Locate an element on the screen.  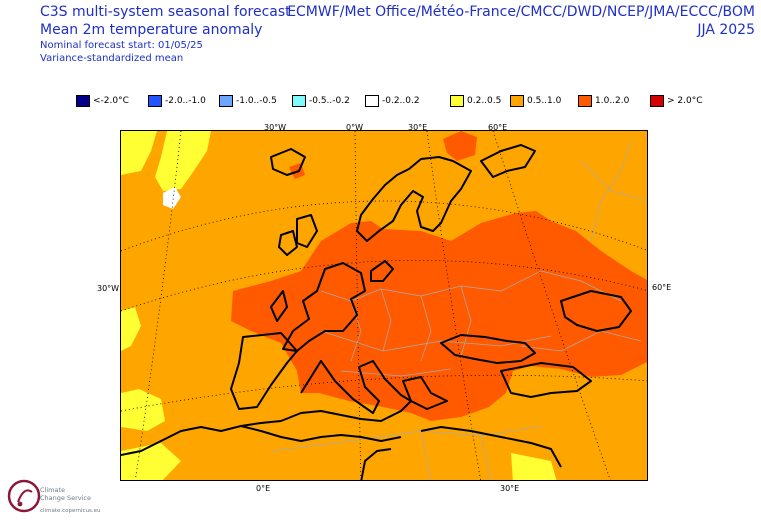
forecast-start: Nominal forecast start: 01/05/25 is located at coordinates (121, 45).